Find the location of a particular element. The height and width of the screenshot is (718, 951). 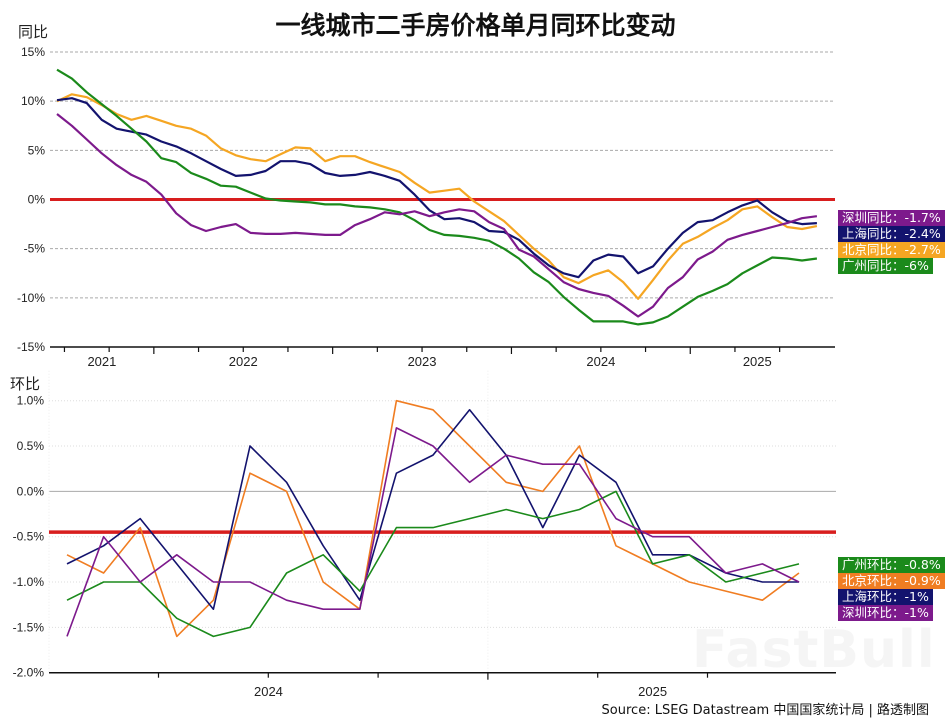

y-tick-label: 0.0% is located at coordinates (31, 491).